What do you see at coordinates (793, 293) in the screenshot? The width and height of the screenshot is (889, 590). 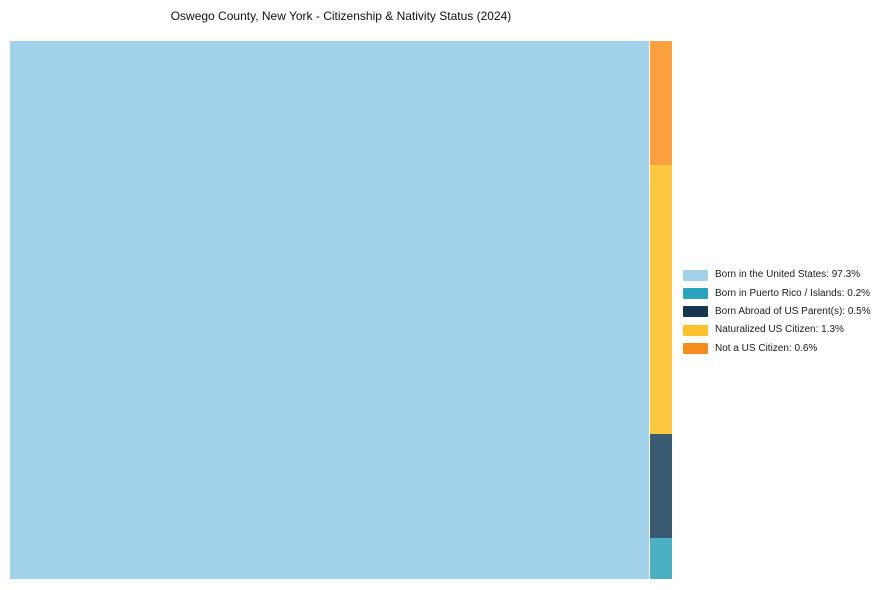 I see `legend-label: Born in Puerto Rico / Islands: 0.2%` at bounding box center [793, 293].